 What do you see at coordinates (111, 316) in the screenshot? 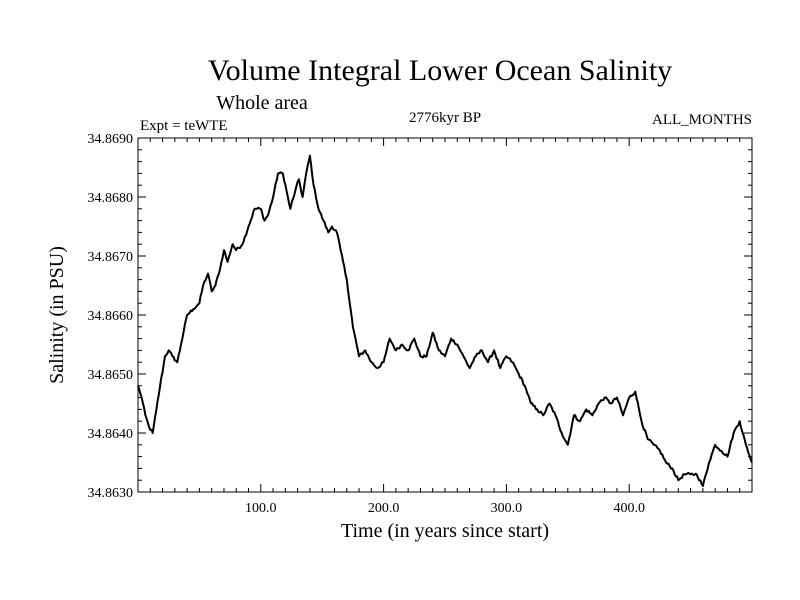
I see `y-tick-label: 34.8660` at bounding box center [111, 316].